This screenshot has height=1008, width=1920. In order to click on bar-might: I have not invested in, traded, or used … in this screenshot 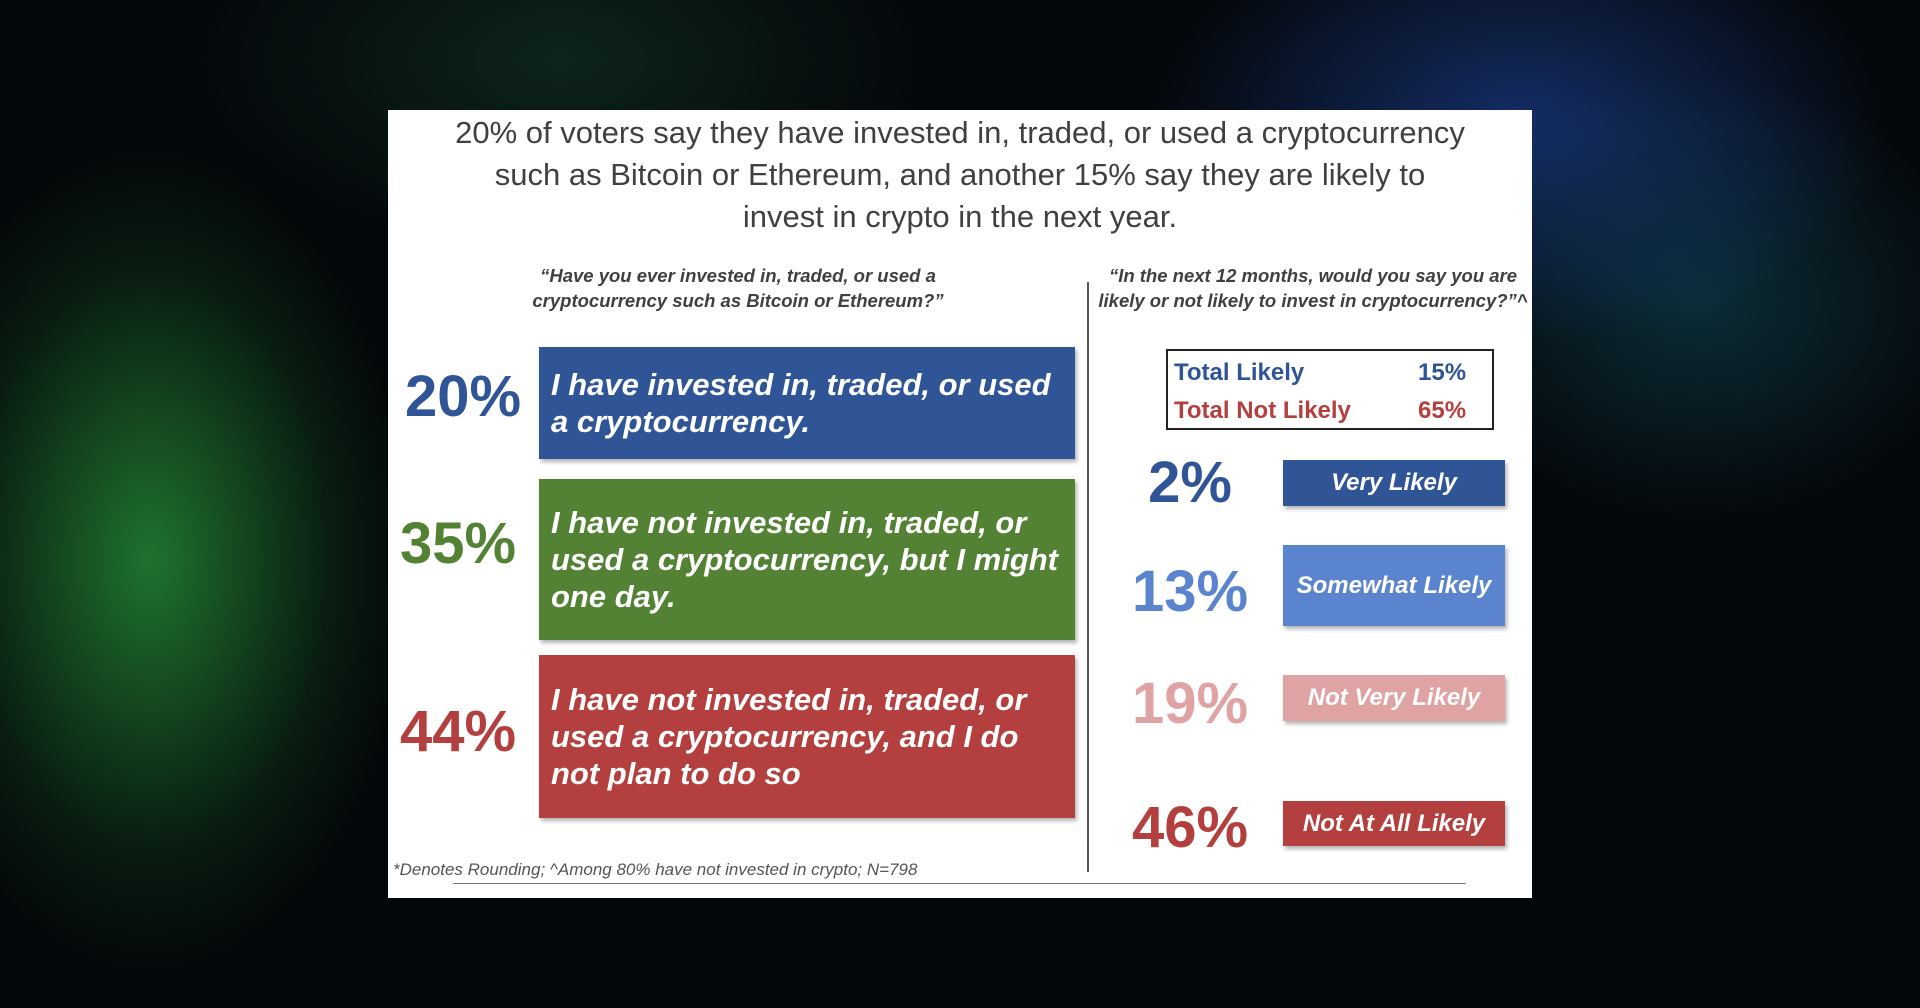, I will do `click(807, 559)`.